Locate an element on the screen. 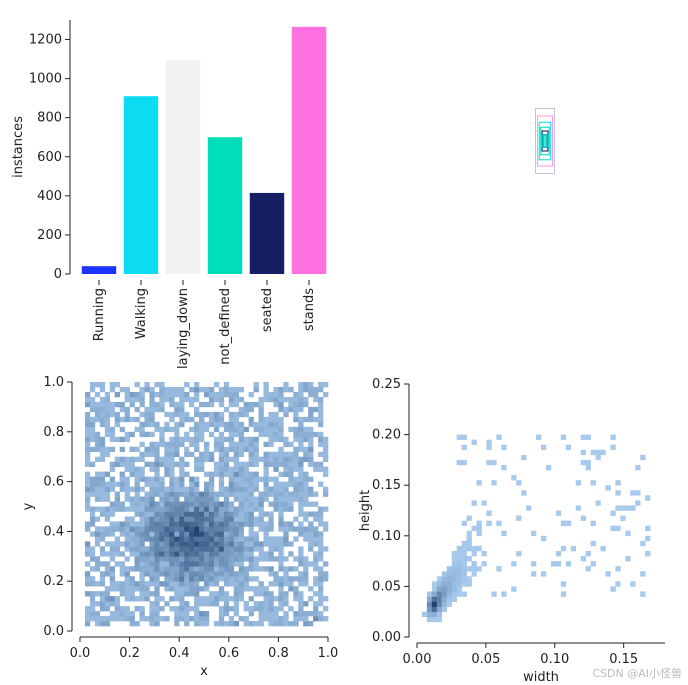  xy-heatmap-y-tick-label: 0.8 is located at coordinates (53, 432).